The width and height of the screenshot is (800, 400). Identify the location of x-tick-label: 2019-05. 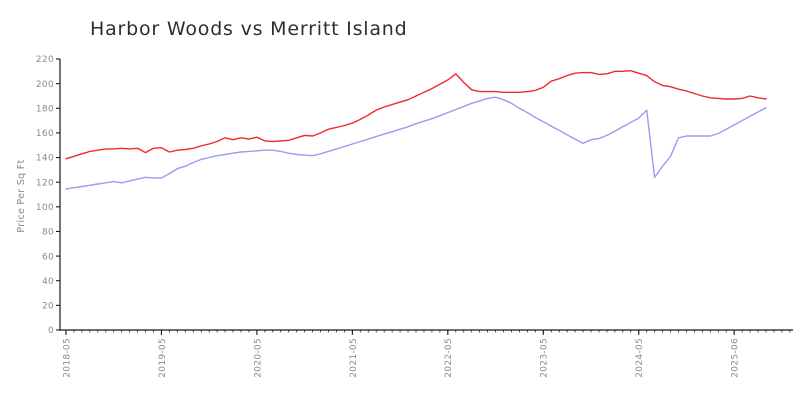
(163, 358).